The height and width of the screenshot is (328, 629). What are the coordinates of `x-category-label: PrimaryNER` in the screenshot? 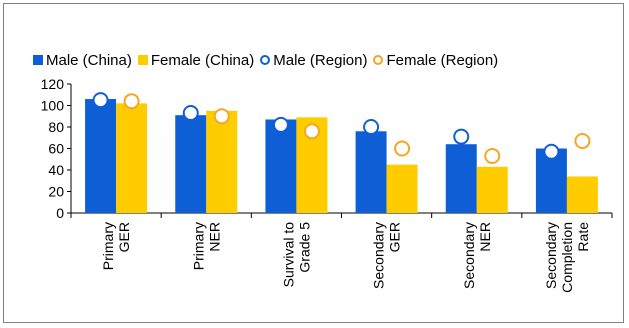 It's located at (206, 246).